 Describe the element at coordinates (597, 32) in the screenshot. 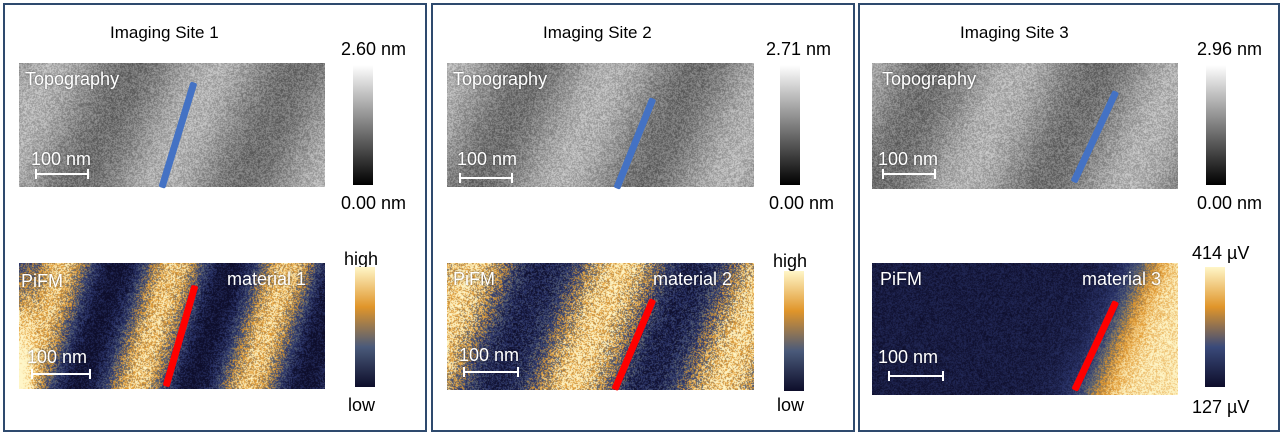

I see `panel-title: Imaging Site 2` at that location.